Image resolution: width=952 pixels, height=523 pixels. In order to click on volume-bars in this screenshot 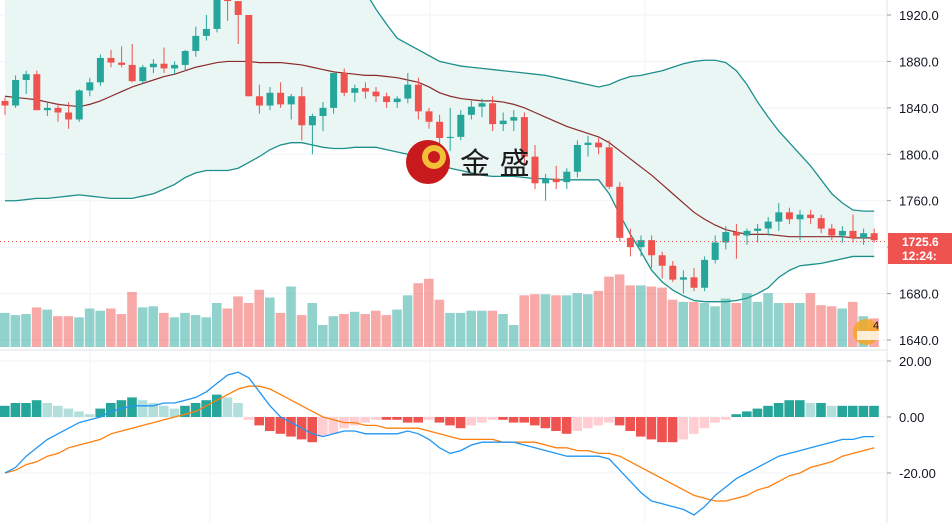, I will do `click(439, 310)`.